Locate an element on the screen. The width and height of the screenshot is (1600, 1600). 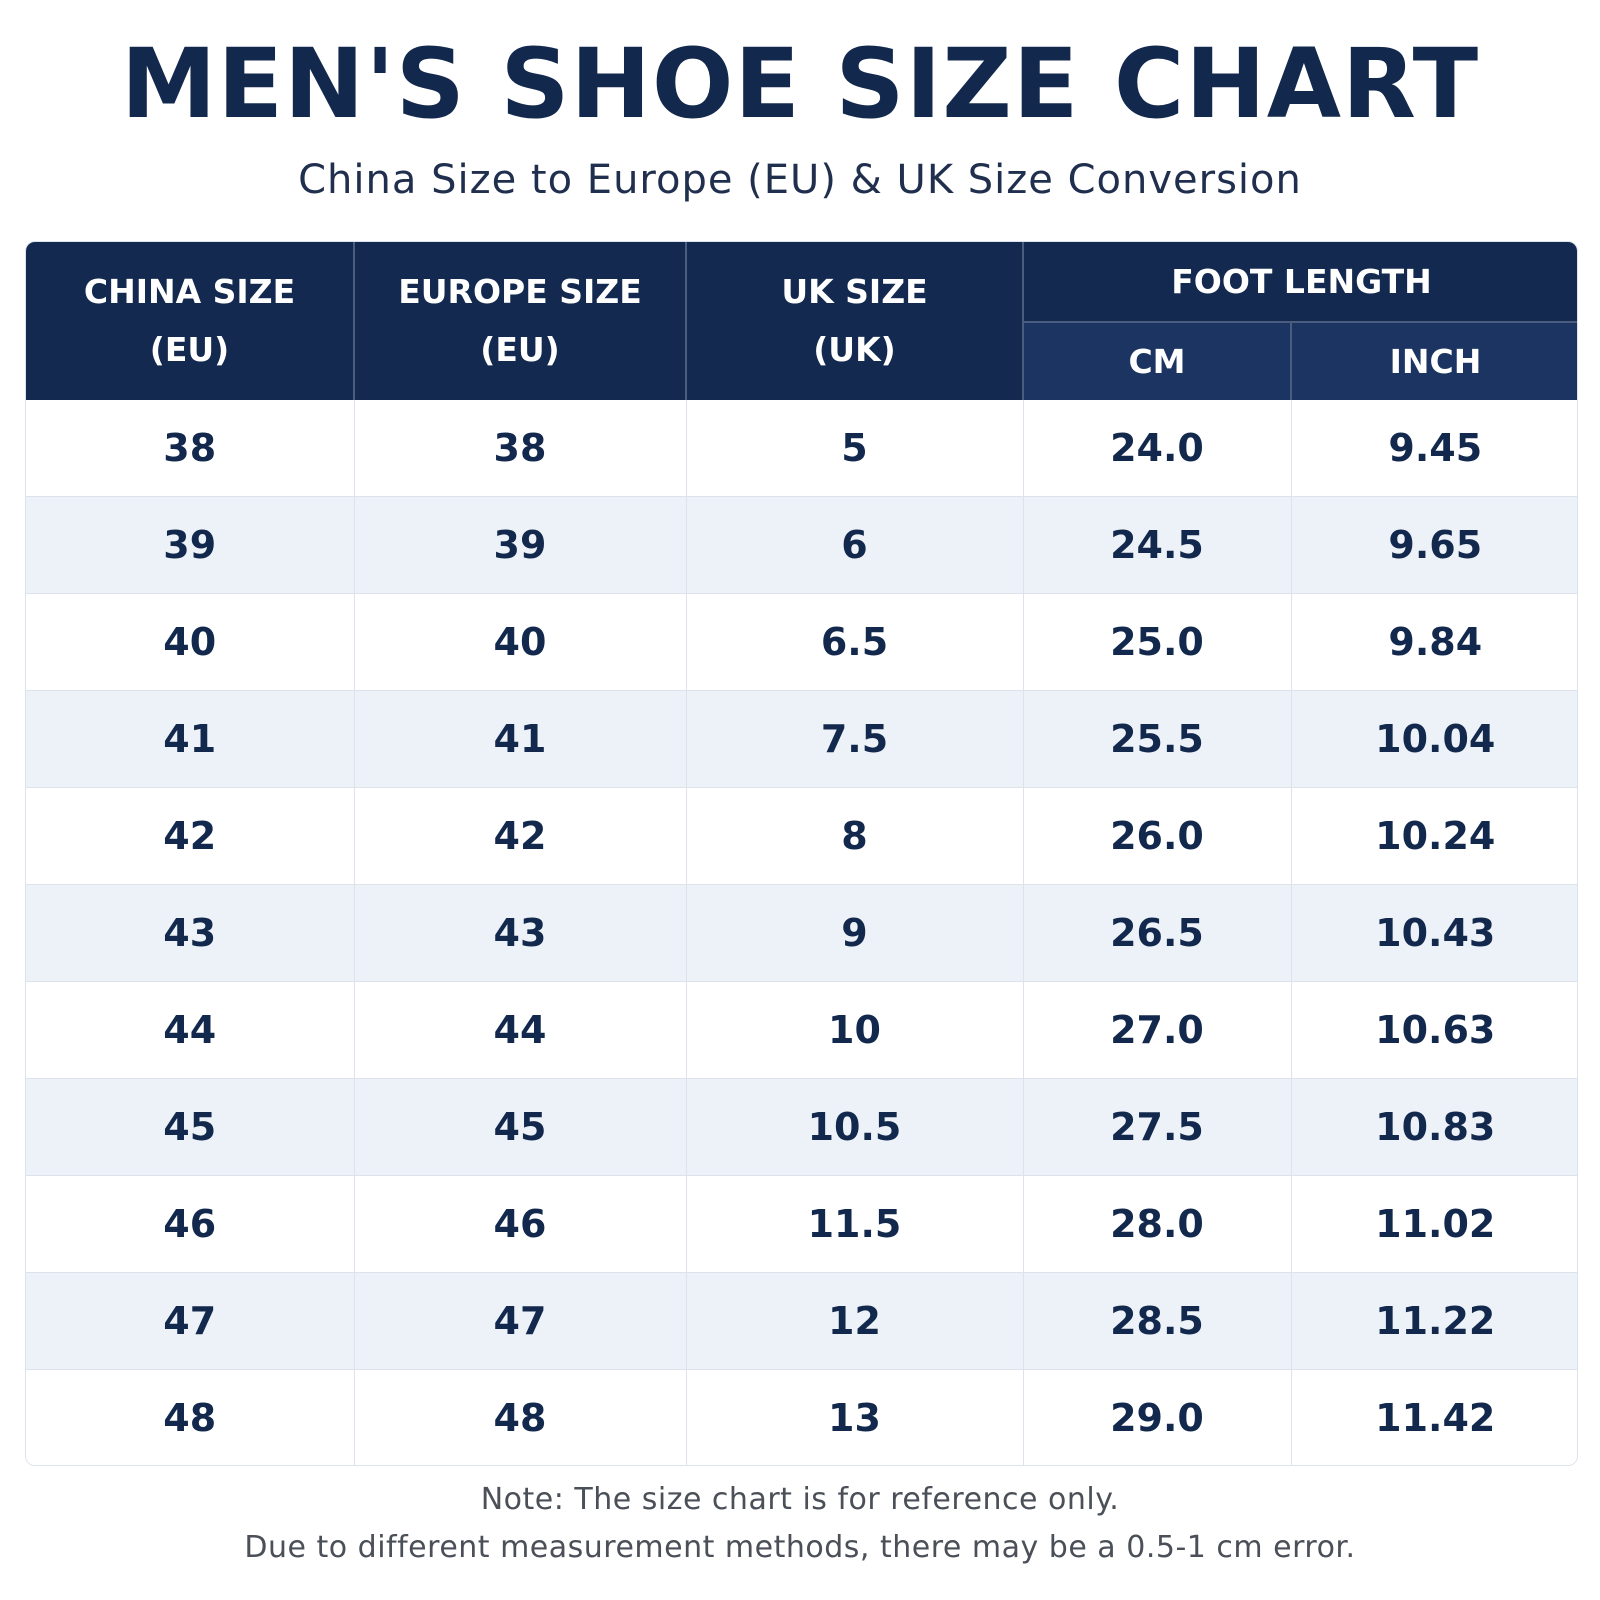
cell-europe-size: 48 is located at coordinates (520, 1417).